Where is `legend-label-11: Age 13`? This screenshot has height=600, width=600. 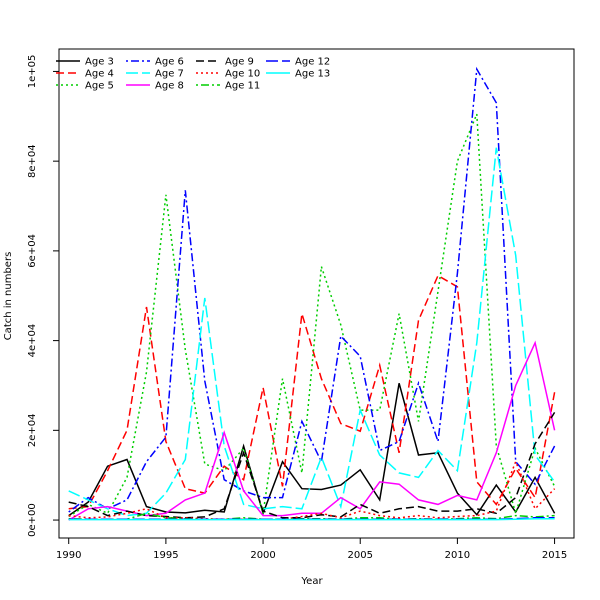
legend-label-11: Age 13 is located at coordinates (312, 74).